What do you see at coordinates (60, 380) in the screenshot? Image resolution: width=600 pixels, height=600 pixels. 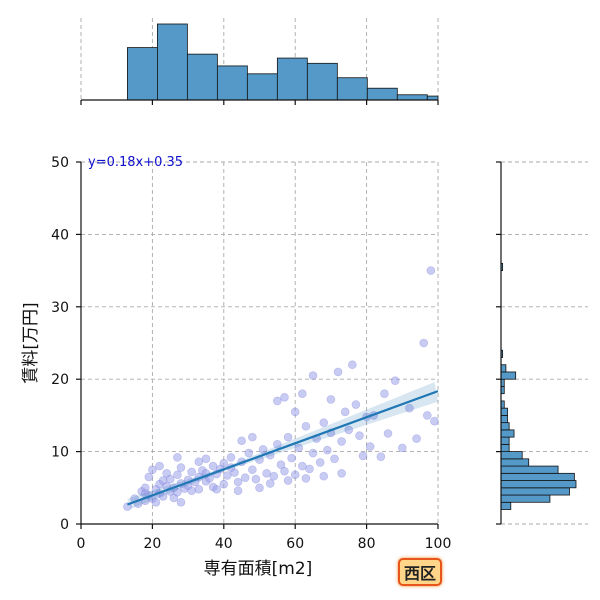 I see `y-tick-label: 20` at bounding box center [60, 380].